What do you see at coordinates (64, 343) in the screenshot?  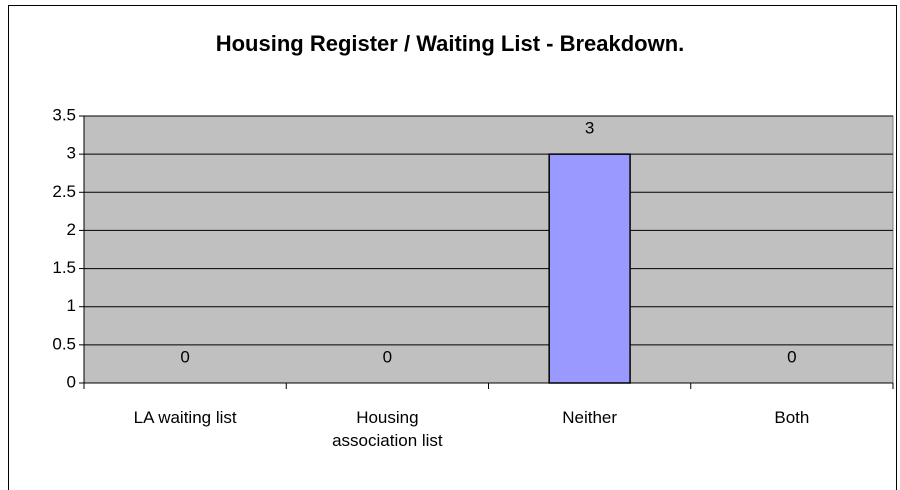 I see `y-tick-label: 0.5` at bounding box center [64, 343].